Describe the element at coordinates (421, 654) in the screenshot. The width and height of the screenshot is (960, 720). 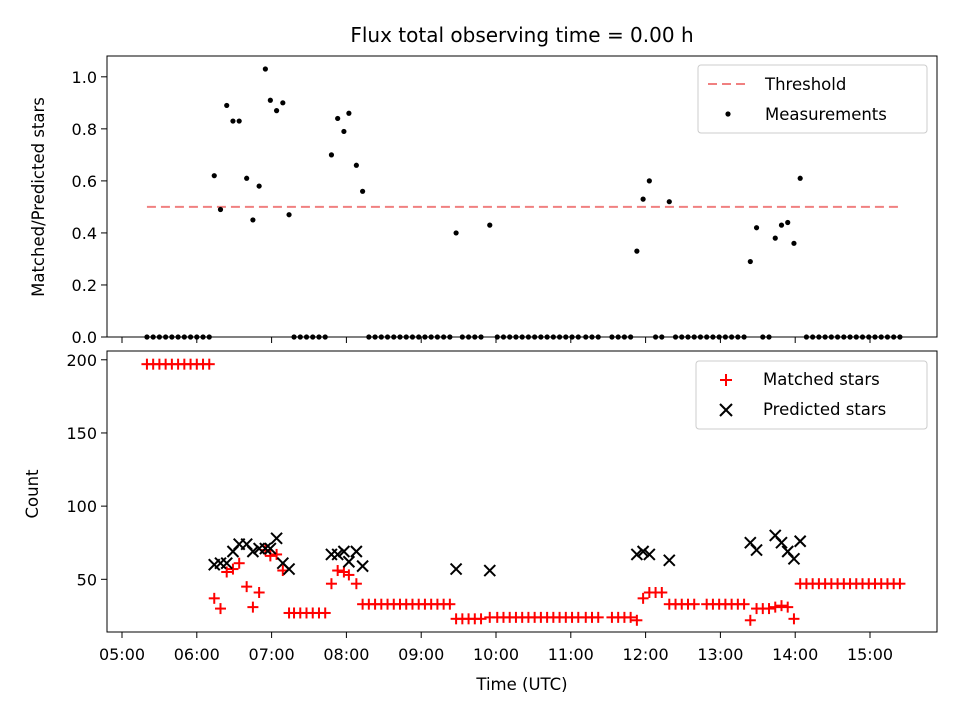
I see `x-tick-label: 09:00` at that location.